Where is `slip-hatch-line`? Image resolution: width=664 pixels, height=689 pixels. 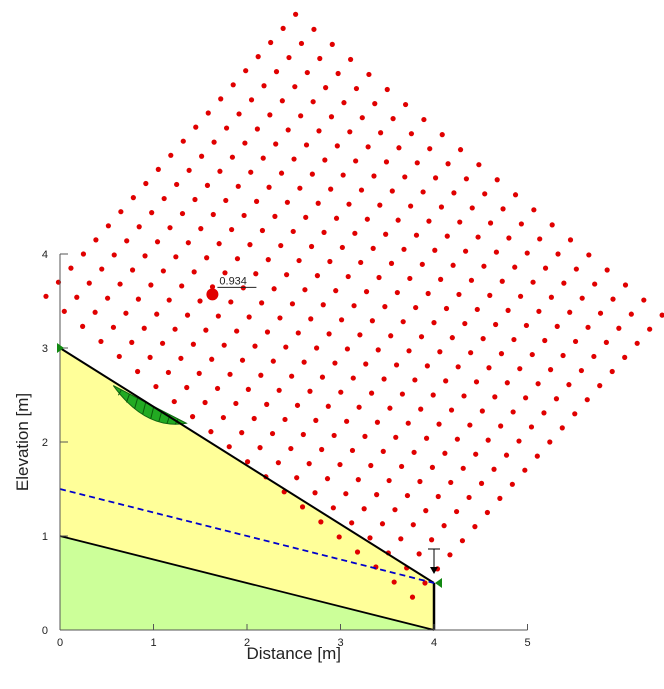 slip-hatch-line is located at coordinates (152, 412).